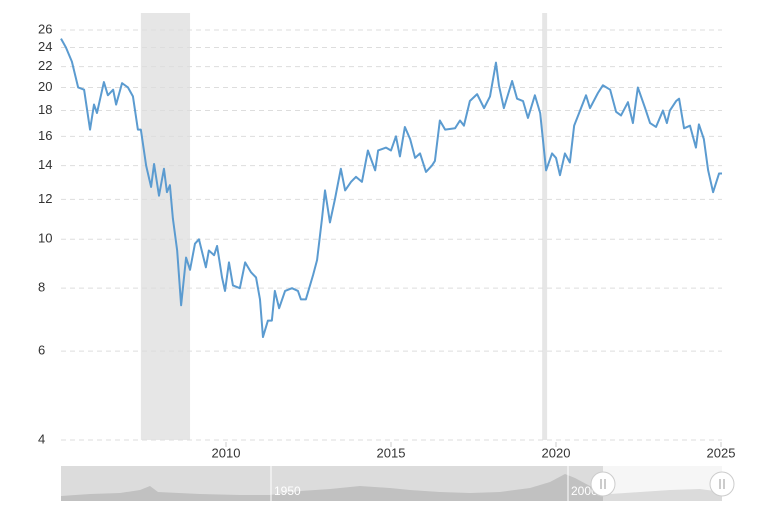 The width and height of the screenshot is (766, 518). What do you see at coordinates (45, 86) in the screenshot?
I see `y-tick-label: 20` at bounding box center [45, 86].